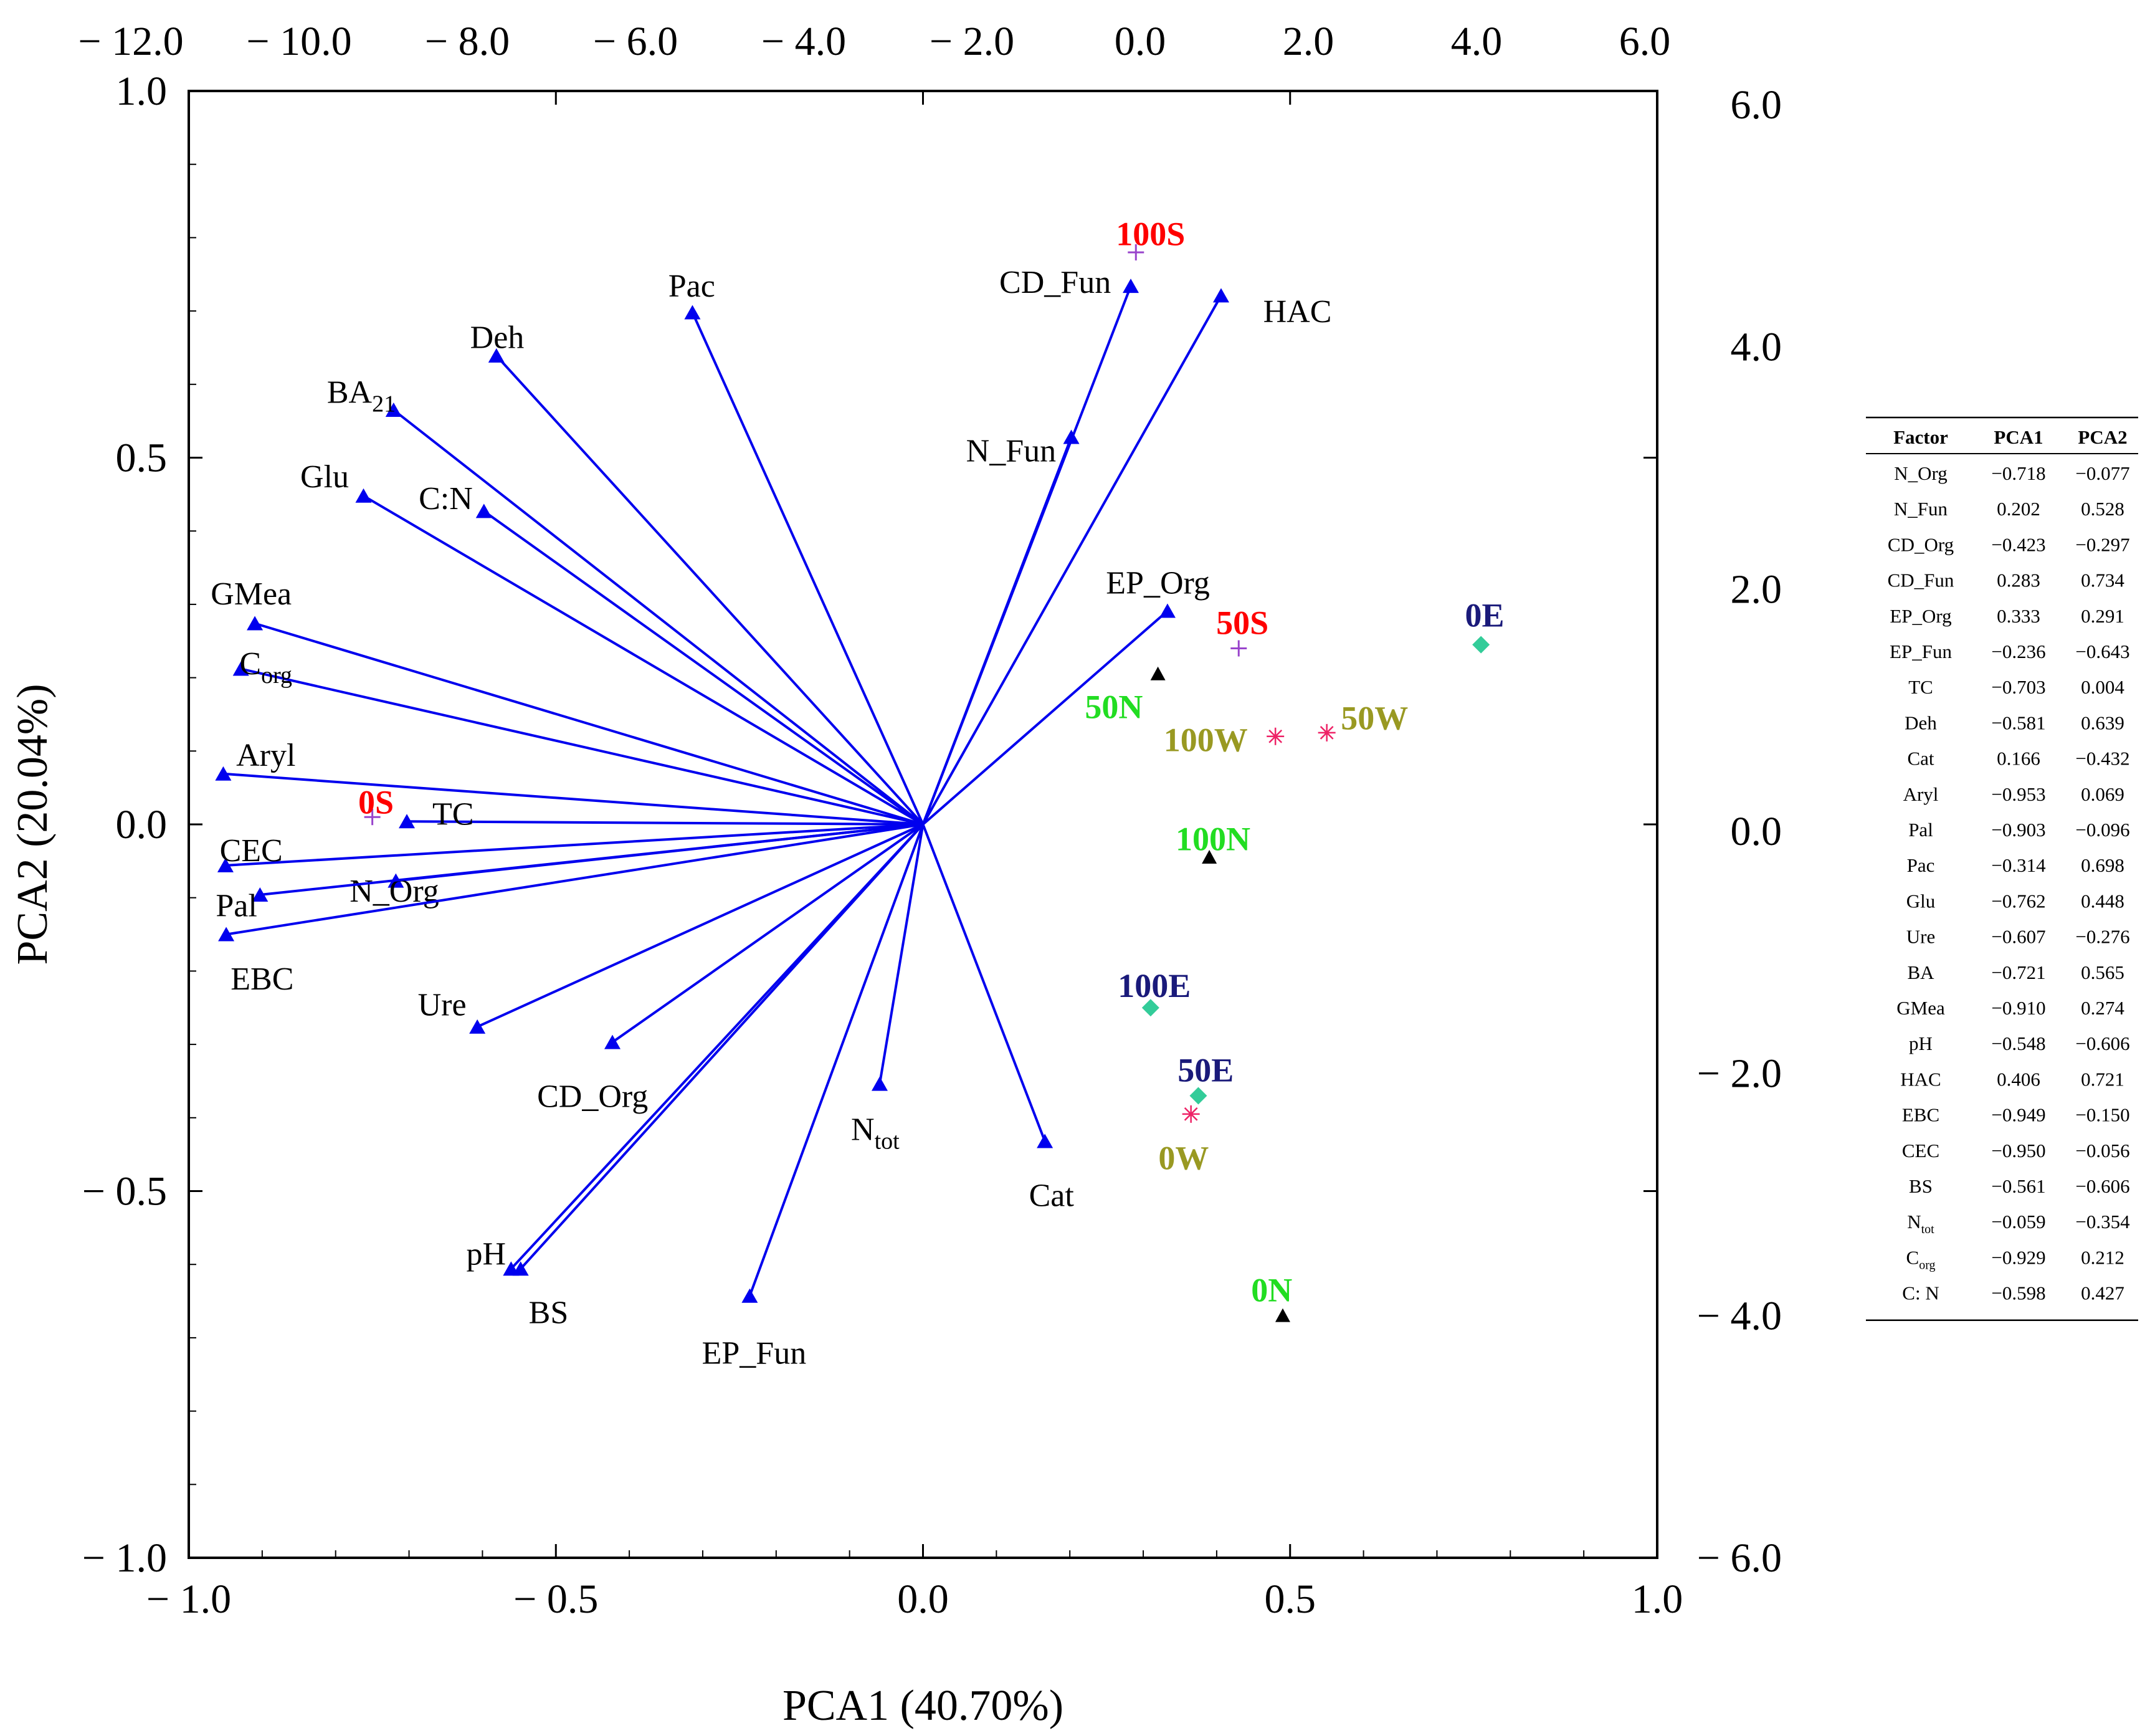 This screenshot has height=1736, width=2150. Describe the element at coordinates (972, 41) in the screenshot. I see `top-tick-label: − 2.0` at that location.